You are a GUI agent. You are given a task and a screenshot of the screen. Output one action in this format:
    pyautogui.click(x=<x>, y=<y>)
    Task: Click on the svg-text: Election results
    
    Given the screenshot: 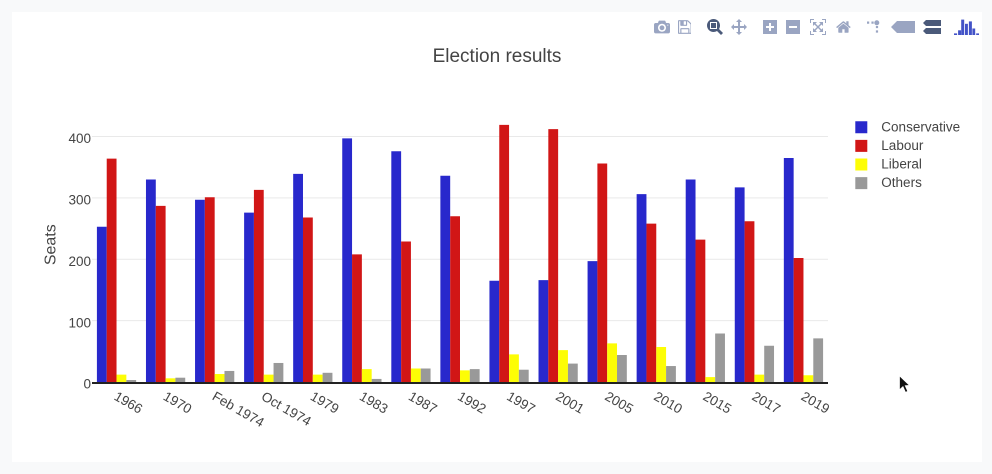 What is the action you would take?
    pyautogui.click(x=497, y=56)
    